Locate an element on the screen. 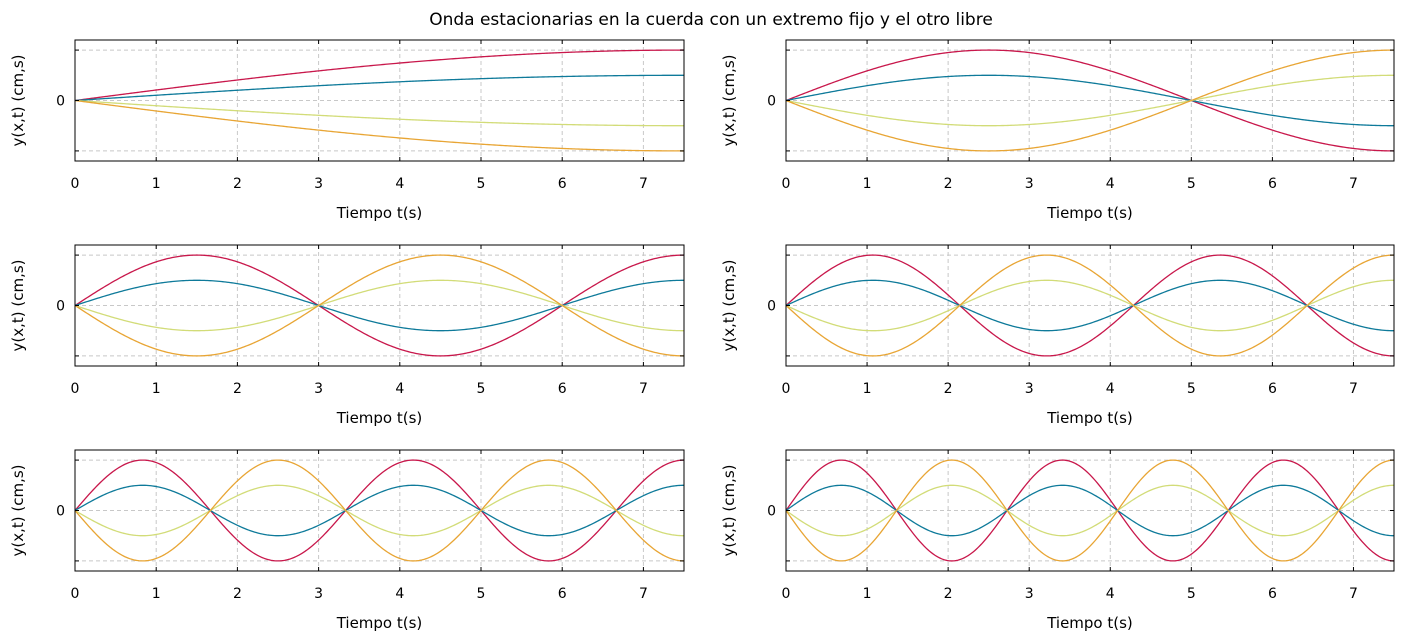 This screenshot has width=1422, height=639. chart-panel-1: 0 1 2 3 4 5 6 7 0 Tiempo t(s) y(x,t) (cm,s) is located at coordinates (347, 130).